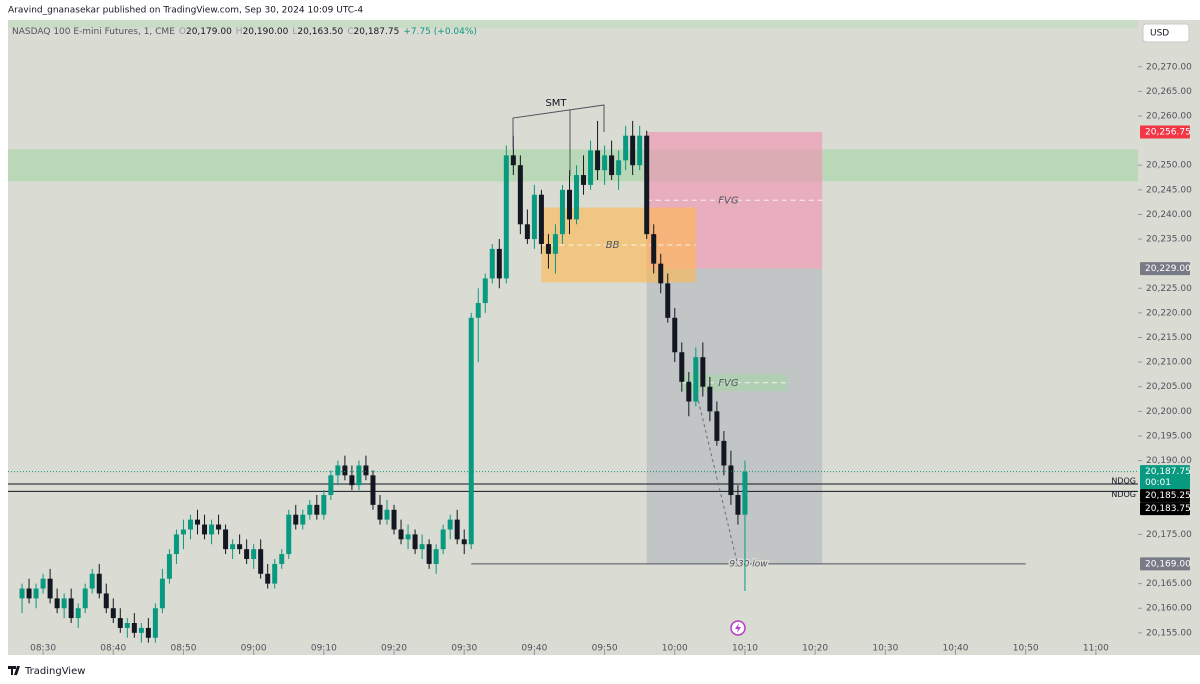 This screenshot has height=684, width=1200. Describe the element at coordinates (956, 649) in the screenshot. I see `x-tick-label: 10:40` at that location.